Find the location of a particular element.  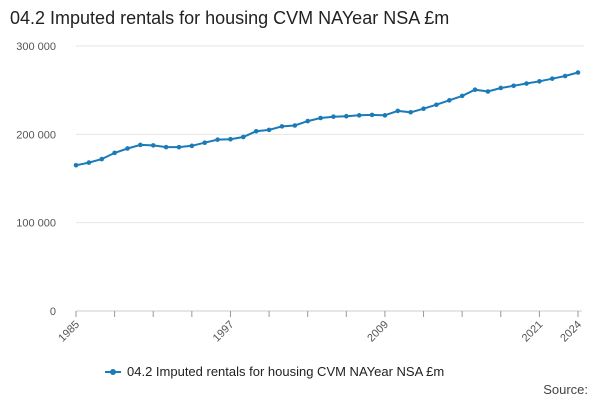

x-tick-label: 1997 is located at coordinates (224, 332).